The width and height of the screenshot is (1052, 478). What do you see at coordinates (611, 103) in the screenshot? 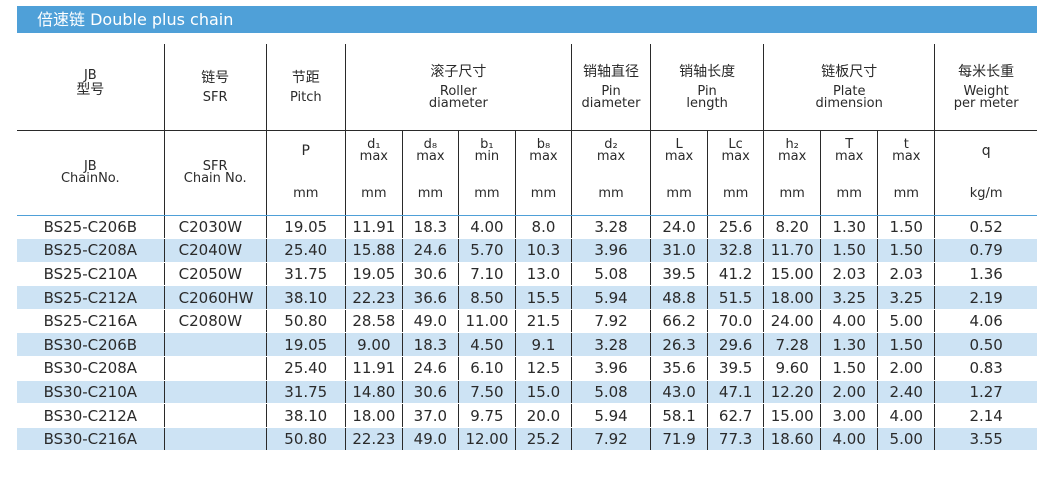
I see `header-pin-dia-en2: diameter` at bounding box center [611, 103].